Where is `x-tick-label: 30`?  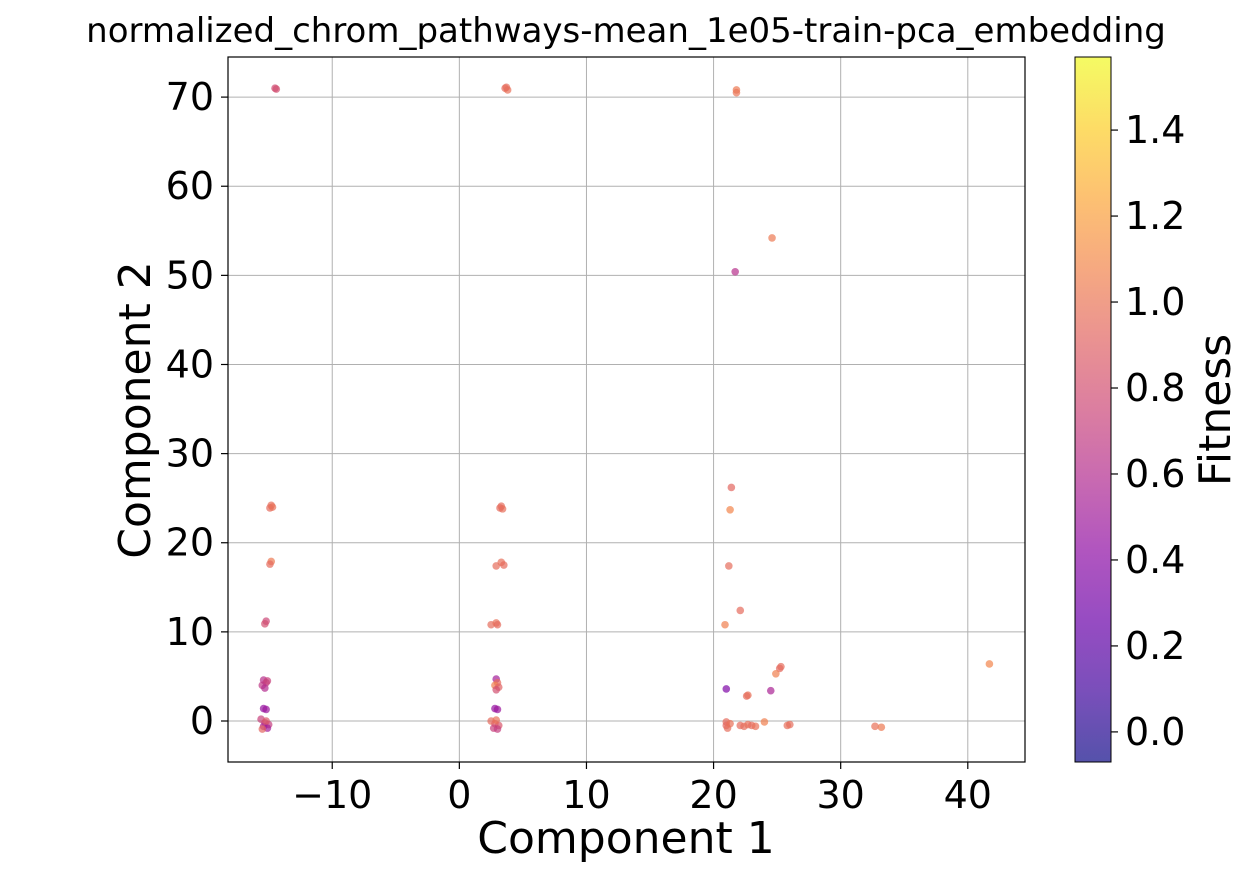
x-tick-label: 30 is located at coordinates (841, 795).